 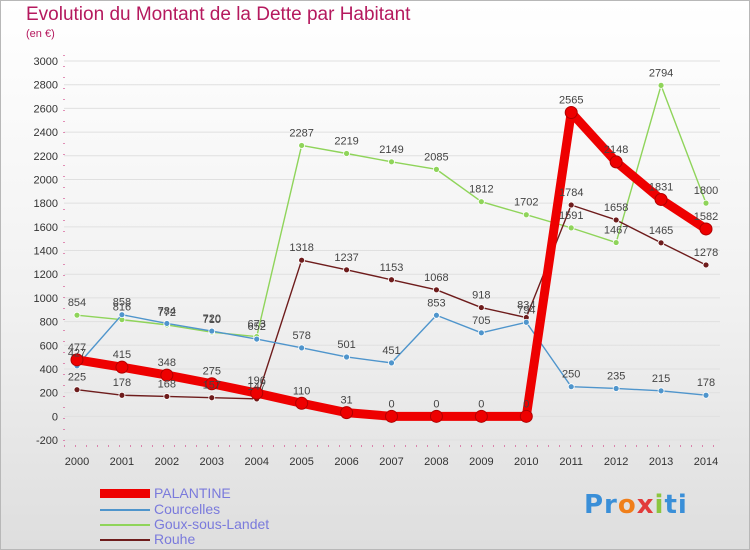 I want to click on data-label: 784, so click(x=167, y=311).